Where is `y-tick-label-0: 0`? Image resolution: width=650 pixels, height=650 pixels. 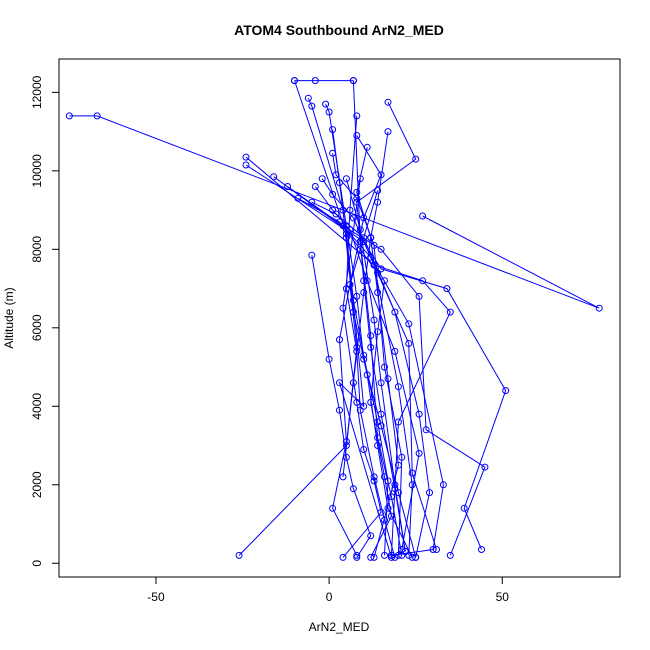 y-tick-label-0: 0 is located at coordinates (37, 563).